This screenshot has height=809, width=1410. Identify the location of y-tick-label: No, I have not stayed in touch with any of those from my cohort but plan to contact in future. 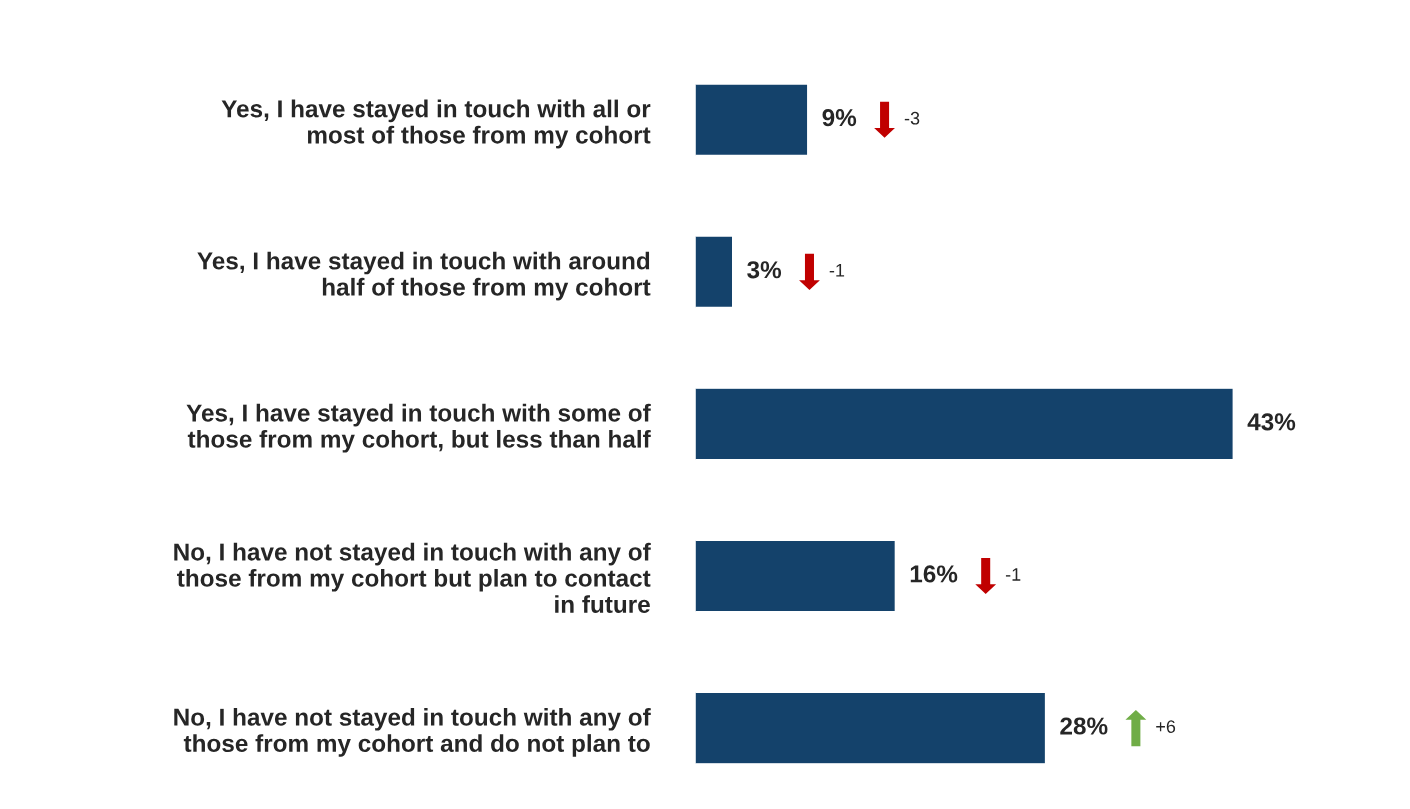
(412, 577).